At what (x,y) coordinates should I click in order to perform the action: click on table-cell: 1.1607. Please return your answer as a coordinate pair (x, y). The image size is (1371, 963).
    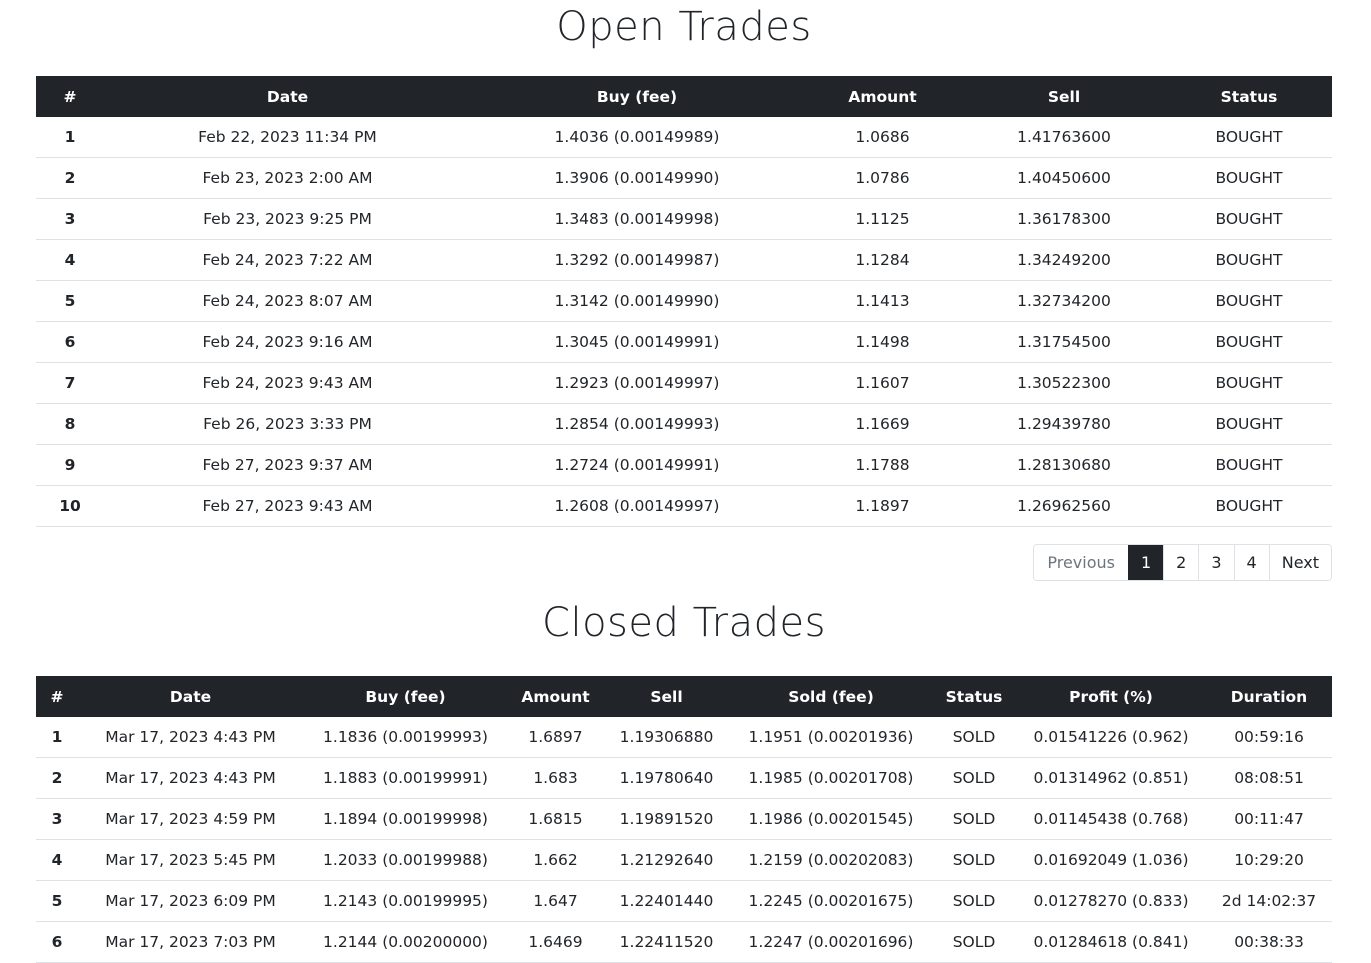
    Looking at the image, I should click on (882, 383).